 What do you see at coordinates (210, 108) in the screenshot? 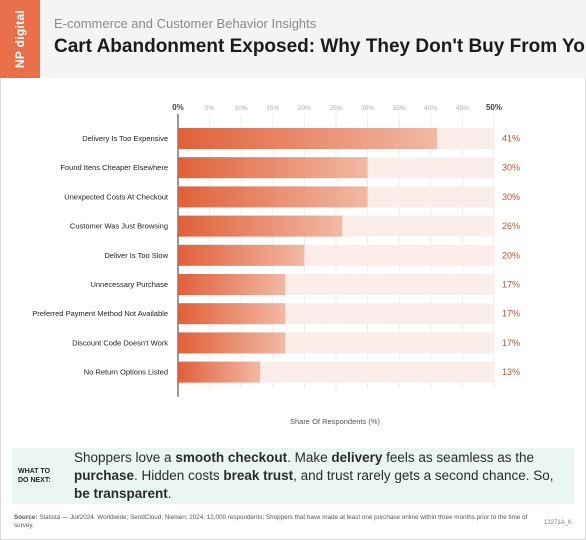
I see `x-tick-label: 5%` at bounding box center [210, 108].